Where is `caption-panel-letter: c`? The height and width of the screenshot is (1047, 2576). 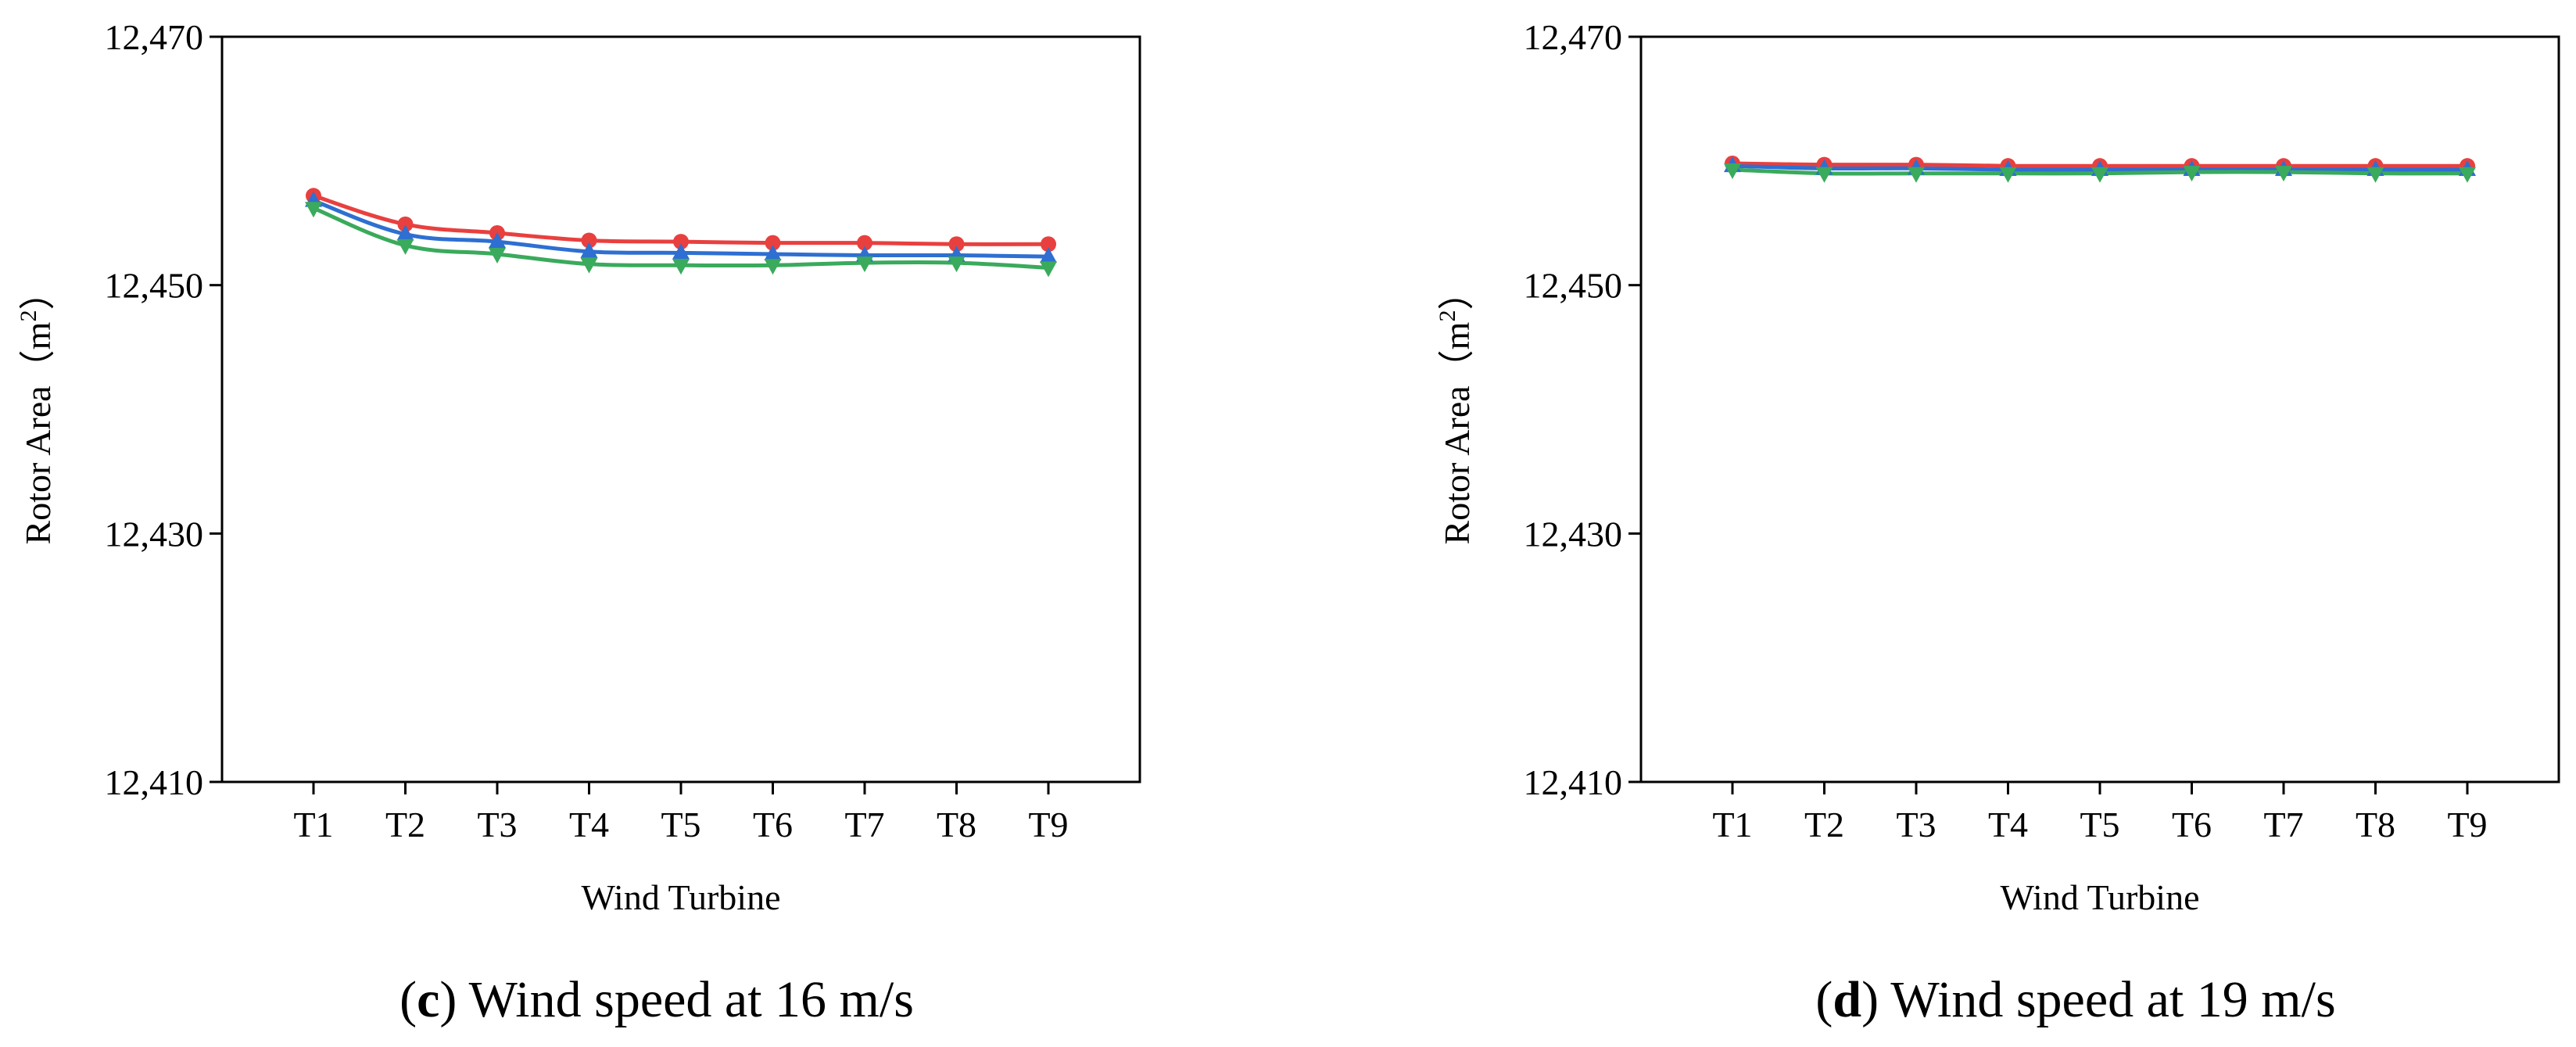 caption-panel-letter: c is located at coordinates (428, 999).